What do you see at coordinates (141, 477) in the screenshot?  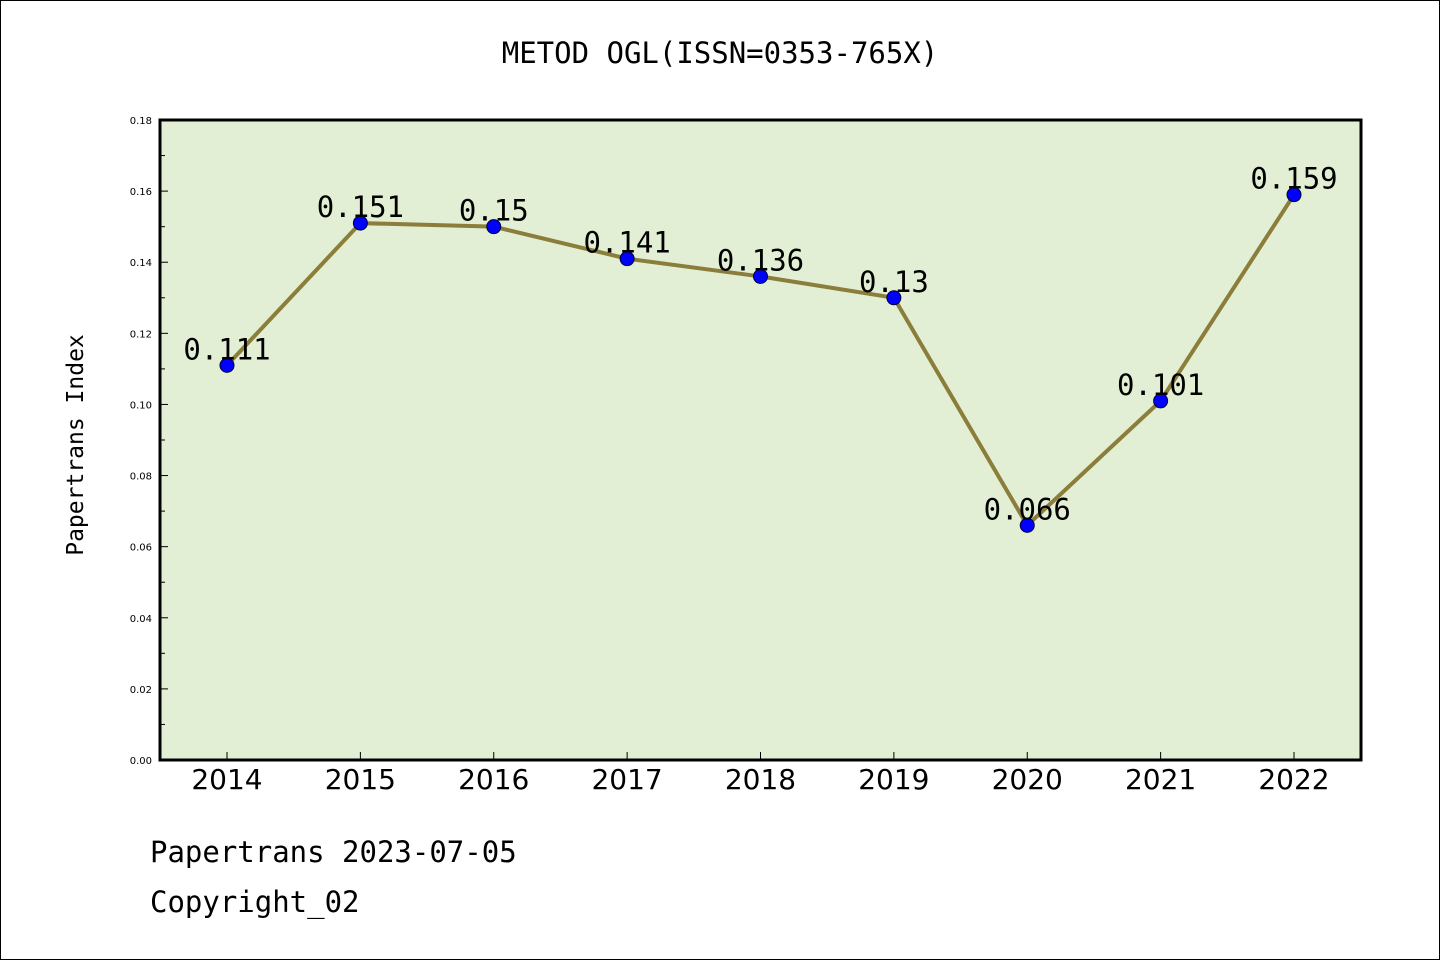 I see `y-tick-label: 0.08` at bounding box center [141, 477].